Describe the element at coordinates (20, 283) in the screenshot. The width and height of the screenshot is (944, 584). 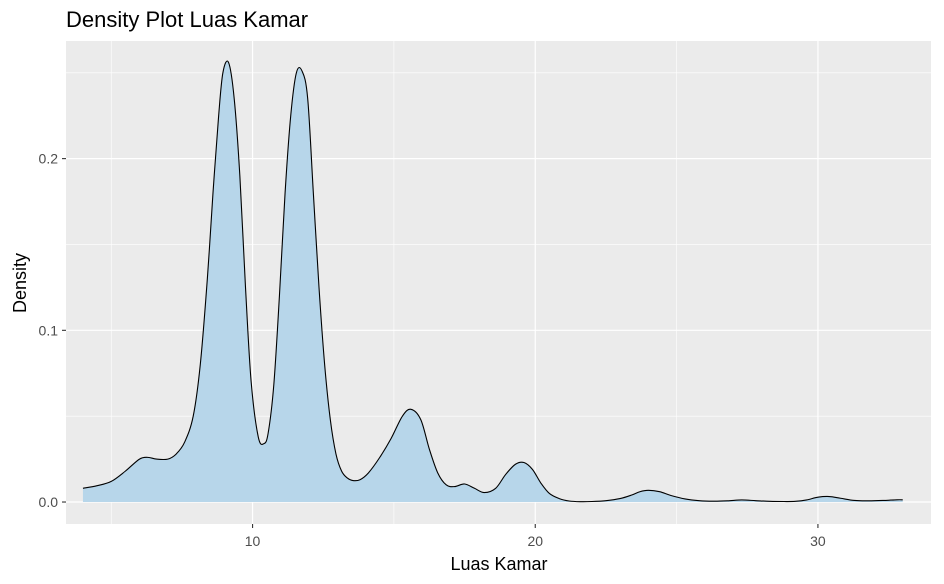
I see `y-axis-title: Density` at that location.